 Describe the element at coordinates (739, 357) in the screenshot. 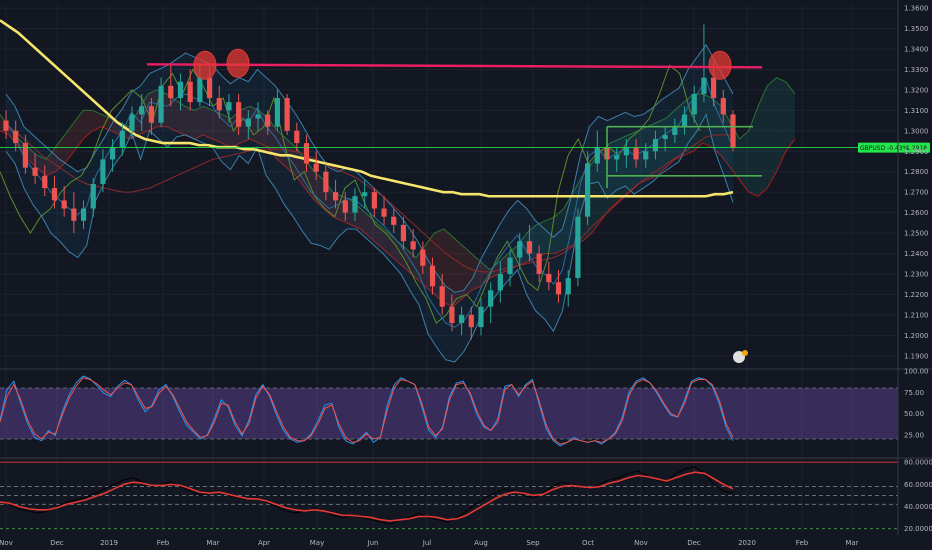

I see `comment-icon` at that location.